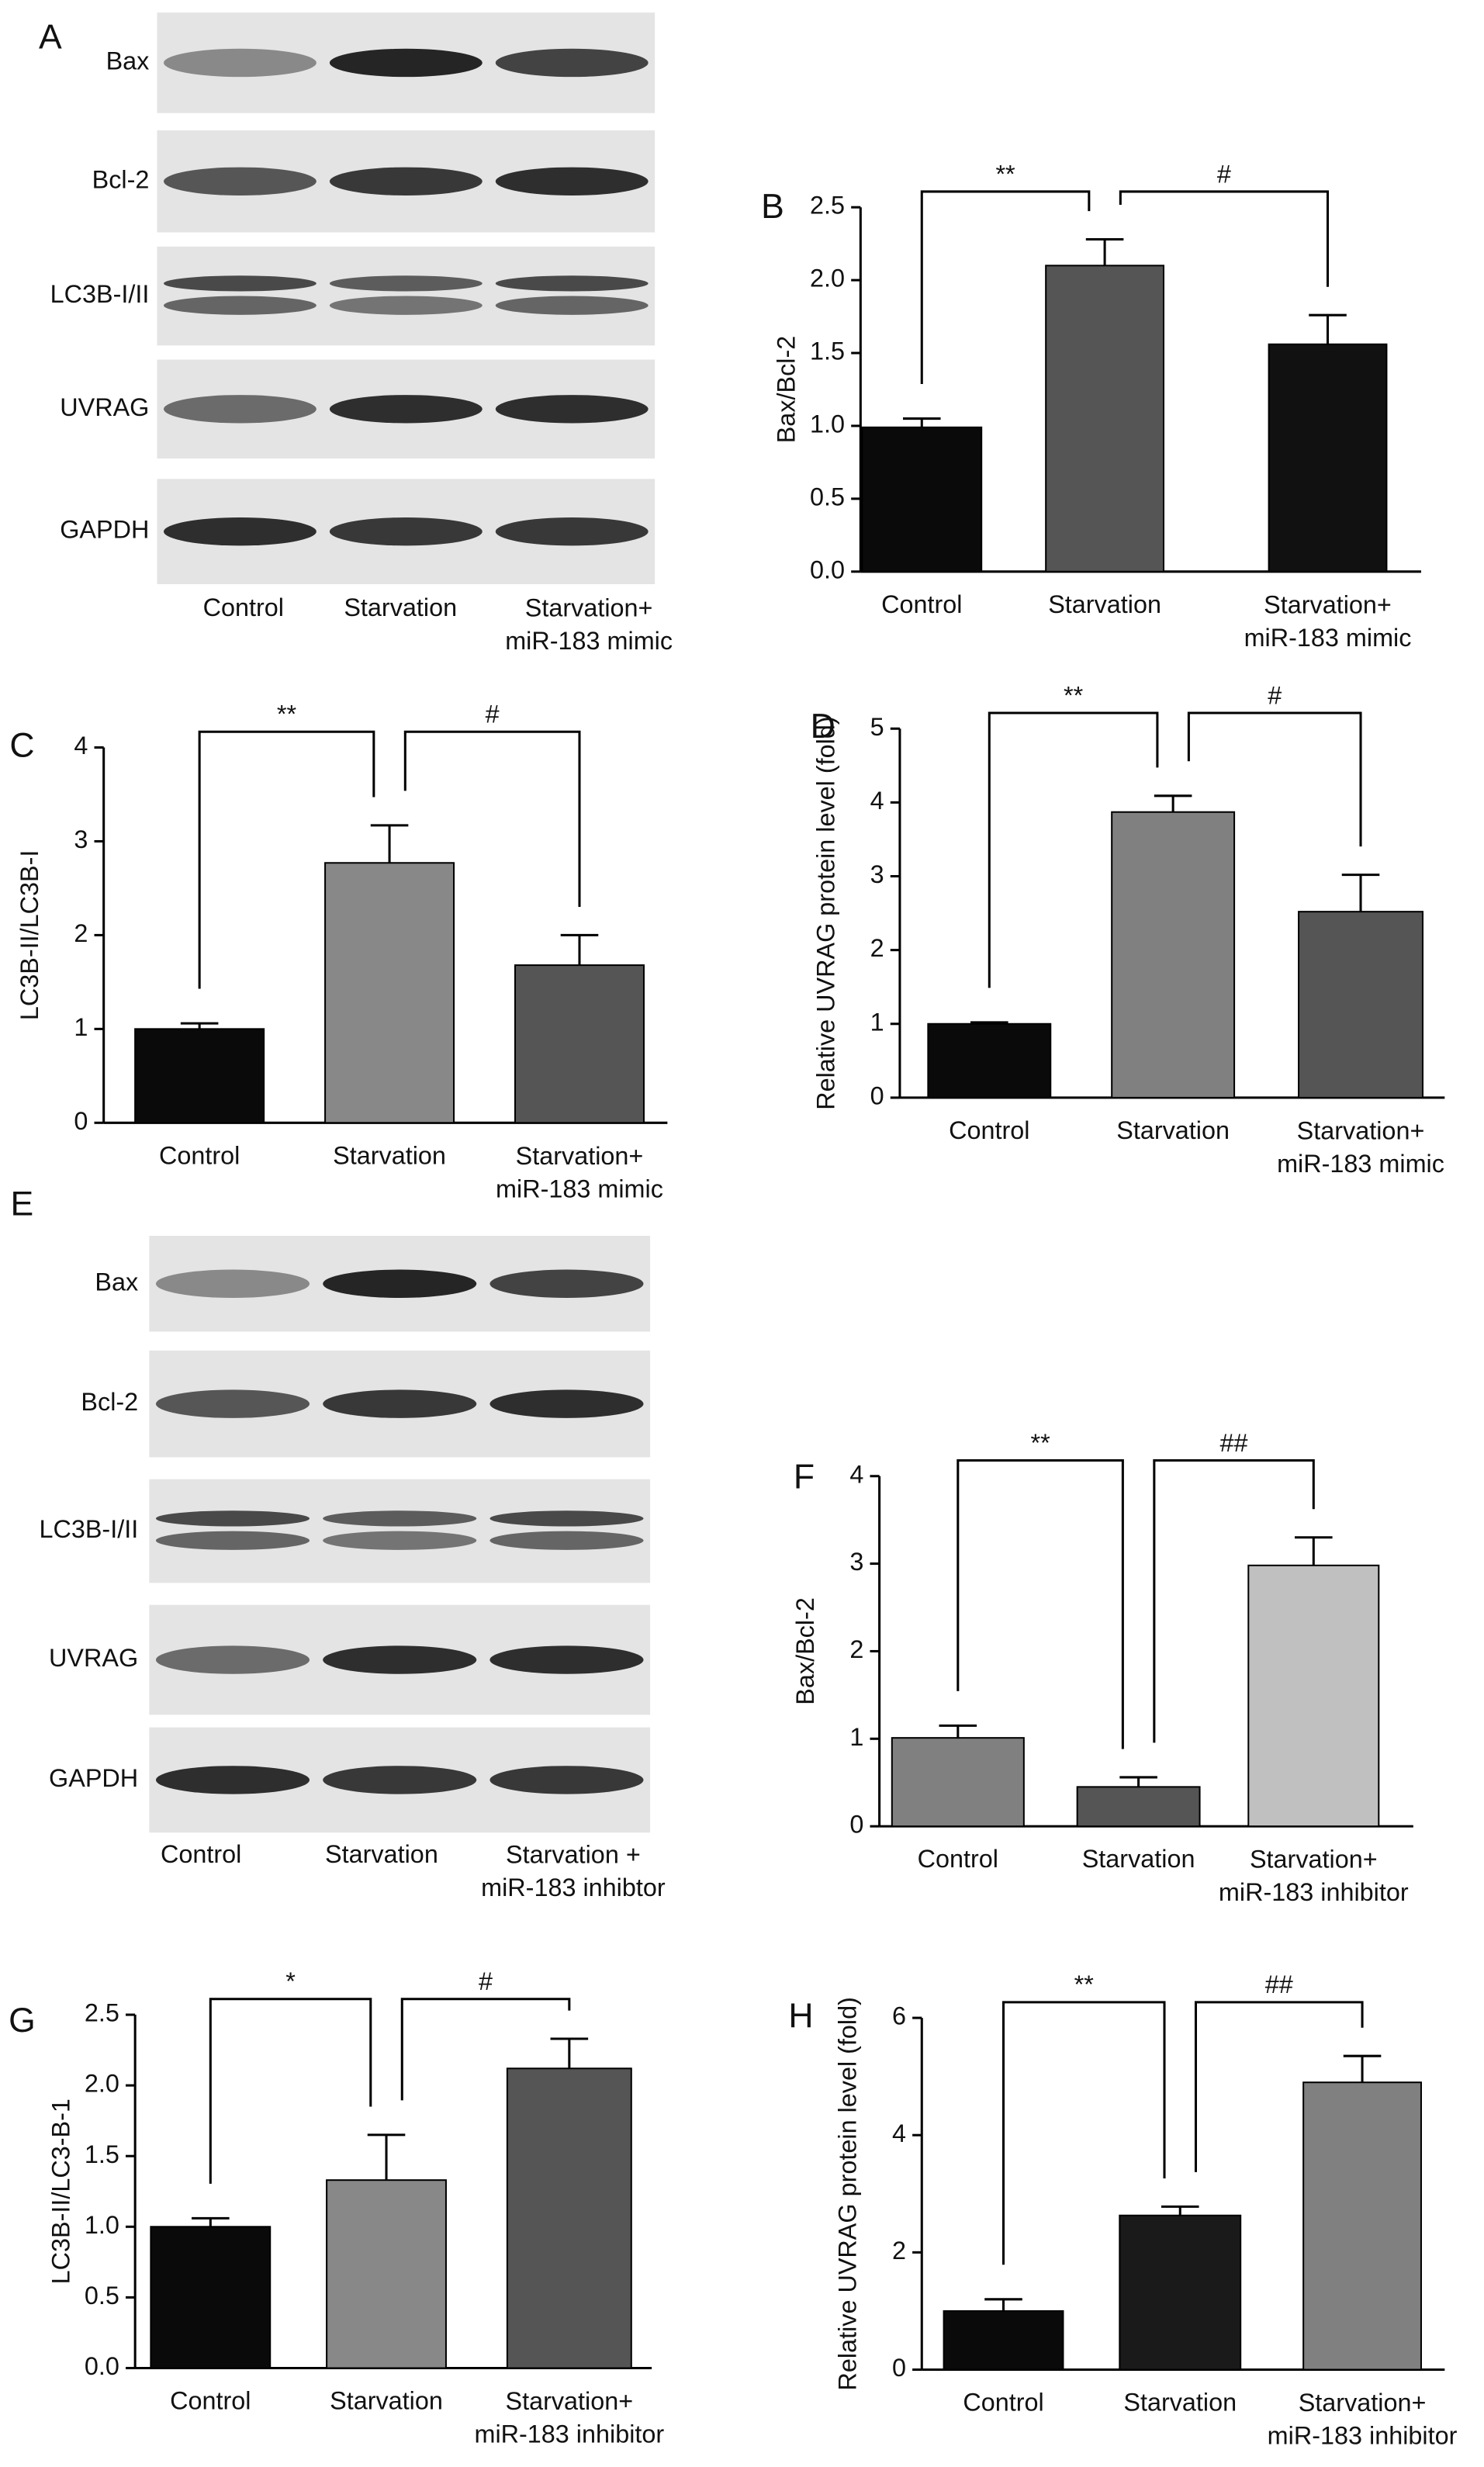  Describe the element at coordinates (827, 206) in the screenshot. I see `y-tick-label: 2.5` at that location.